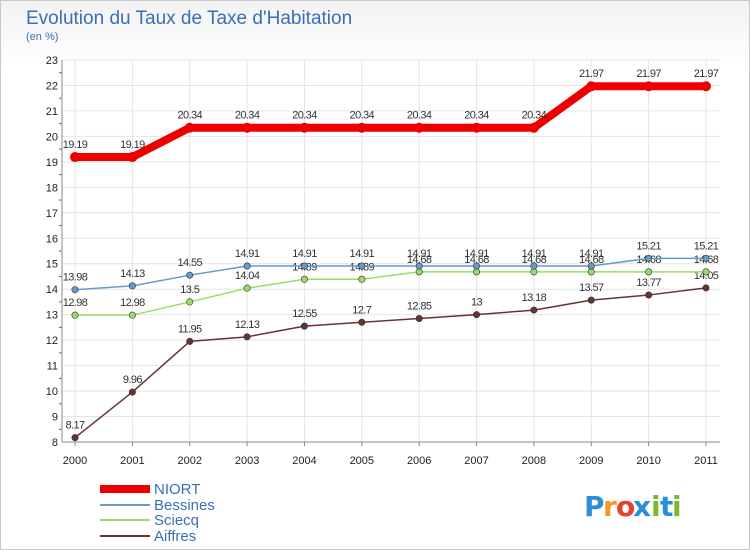 This screenshot has width=750, height=550. Describe the element at coordinates (52, 188) in the screenshot. I see `y-tick-label: 18` at that location.